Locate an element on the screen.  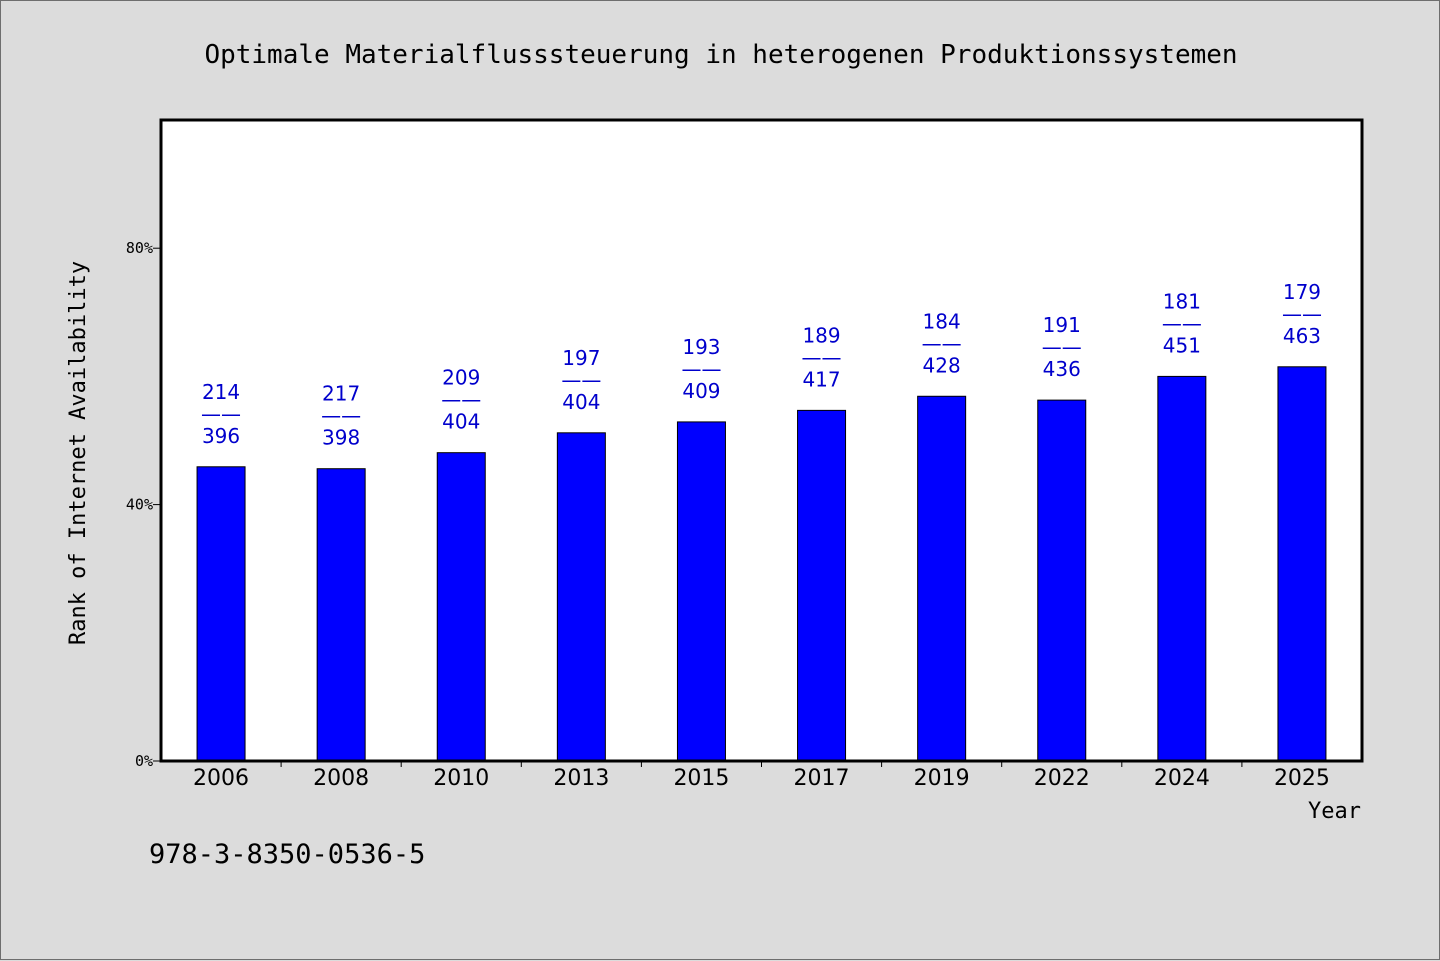
y-tick-label: 40% is located at coordinates (139, 505).